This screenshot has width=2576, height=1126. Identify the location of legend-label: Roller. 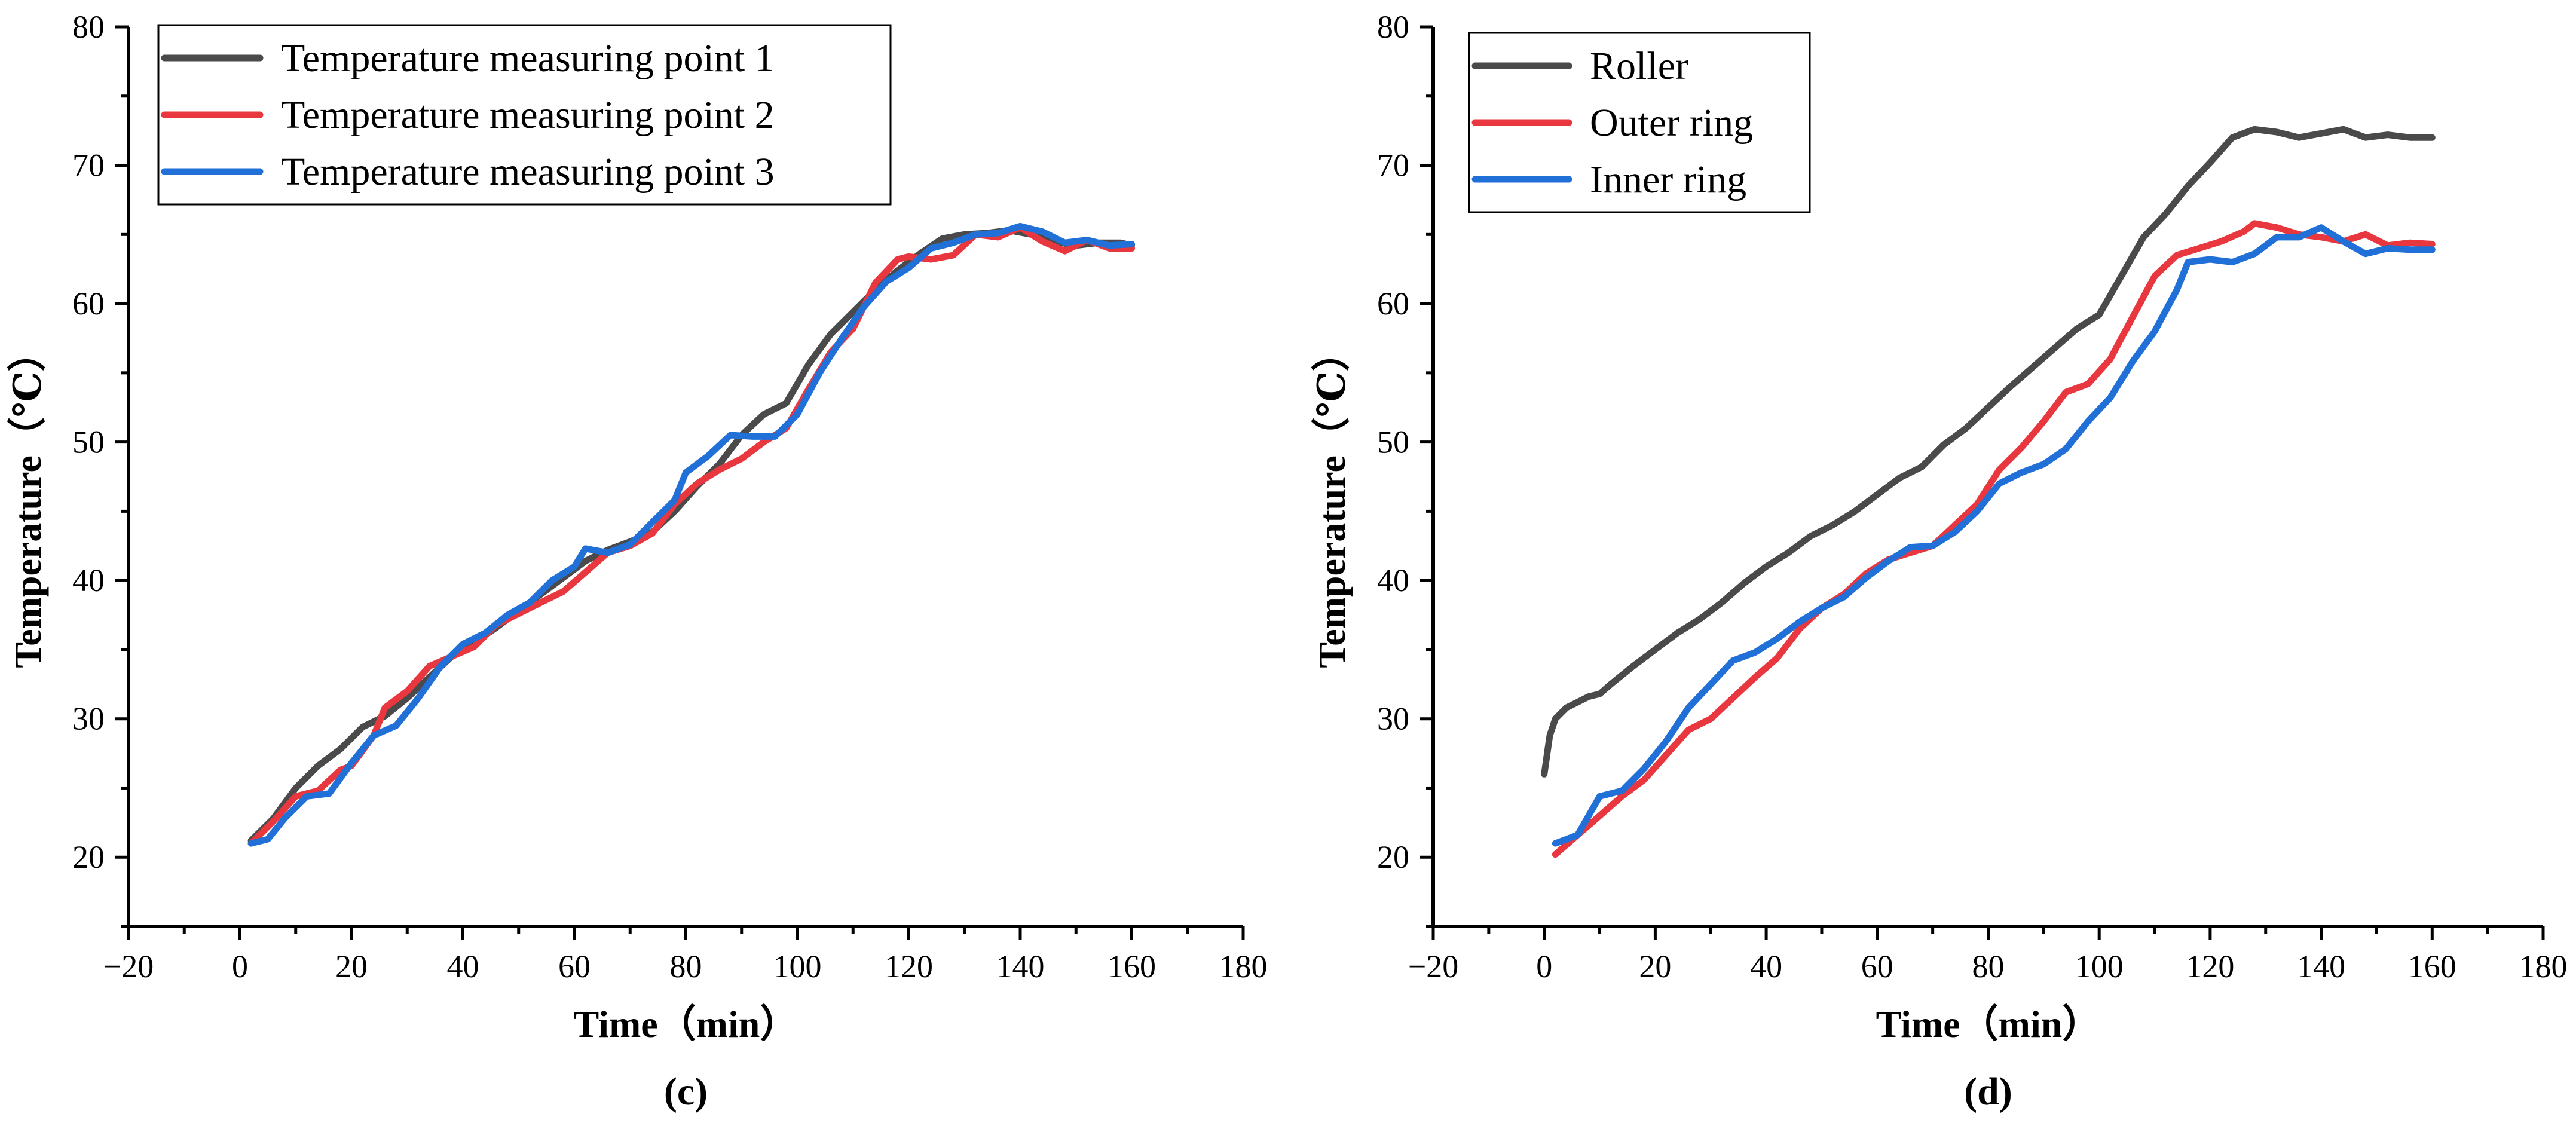
(1639, 66).